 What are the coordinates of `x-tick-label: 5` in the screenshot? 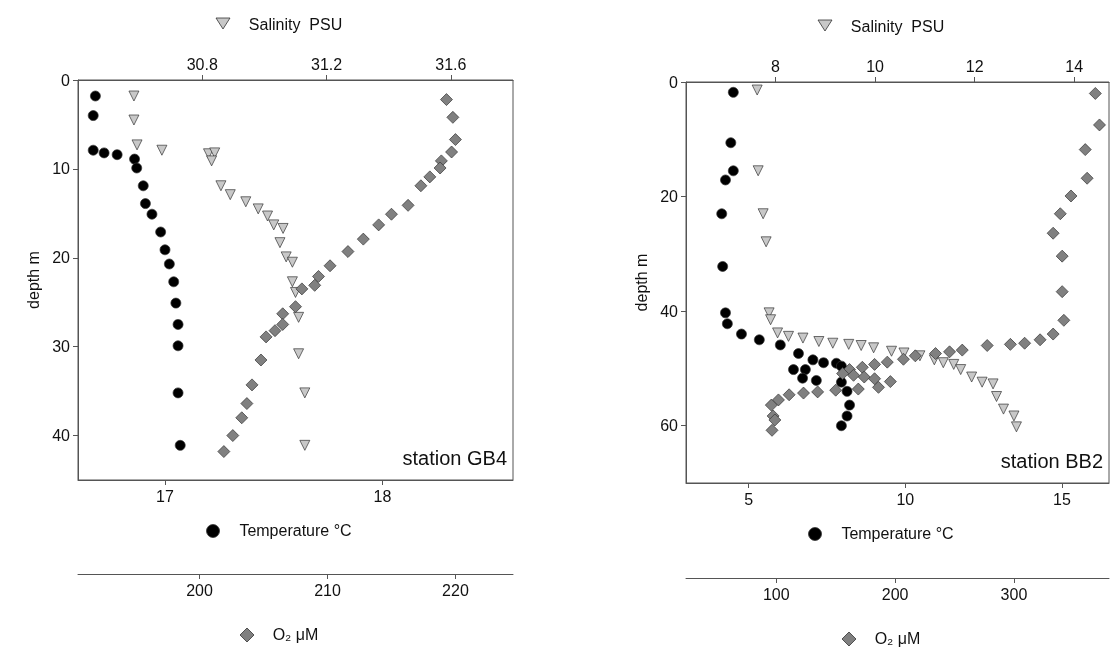 It's located at (749, 499).